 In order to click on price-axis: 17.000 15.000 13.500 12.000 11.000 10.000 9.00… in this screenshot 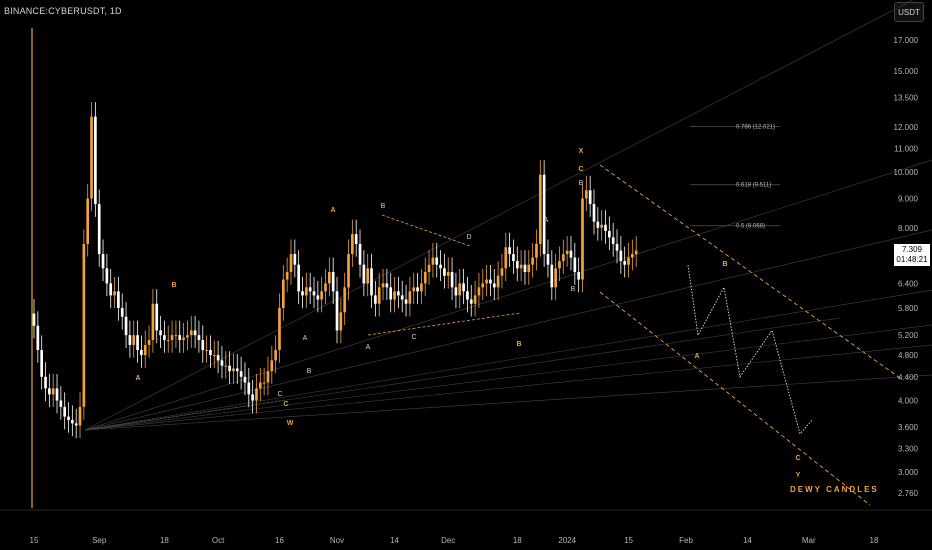, I will do `click(906, 267)`.